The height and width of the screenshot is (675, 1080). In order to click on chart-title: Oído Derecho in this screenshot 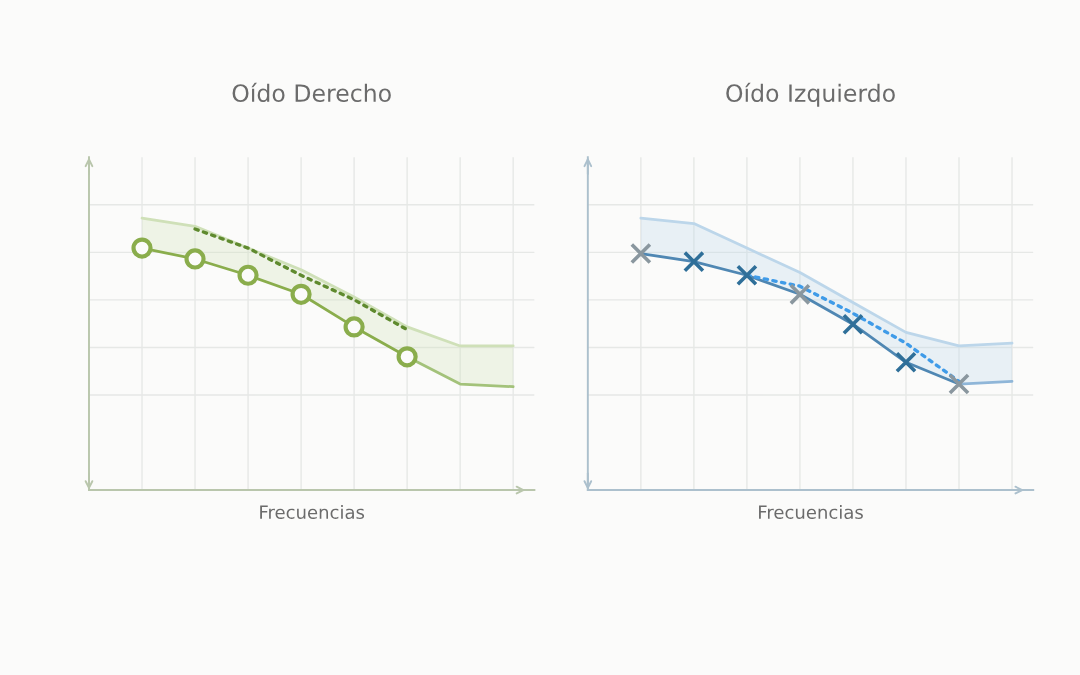, I will do `click(311, 92)`.